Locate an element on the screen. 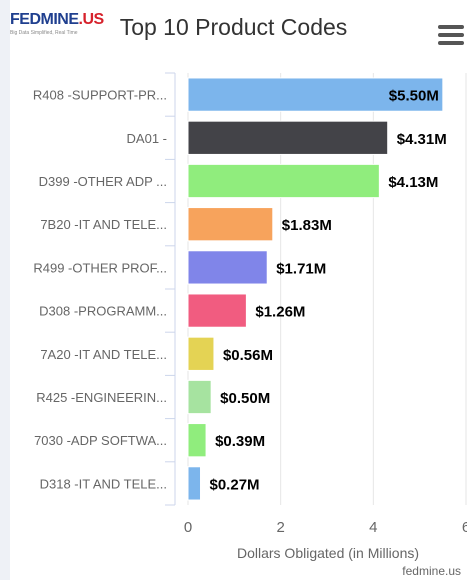 The image size is (467, 580). chart-title: Top 10 Product Codes is located at coordinates (233, 27).